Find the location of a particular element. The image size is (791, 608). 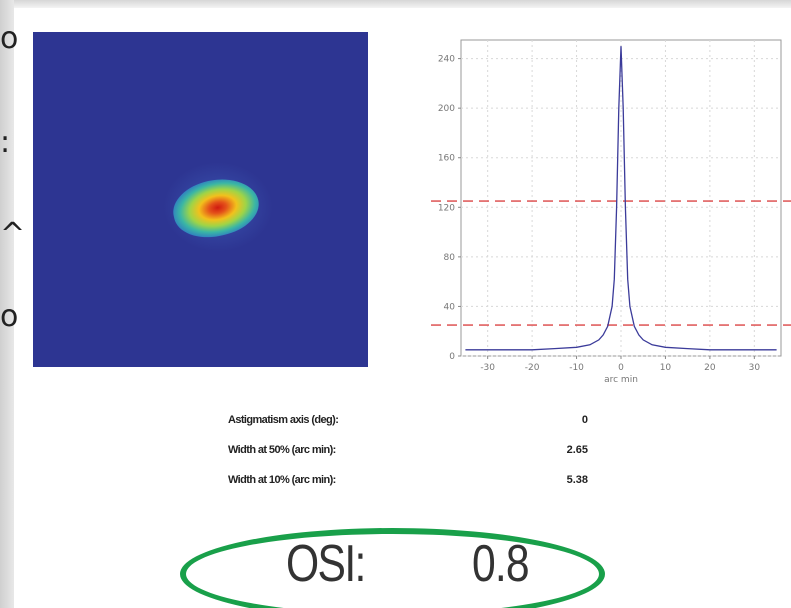

x-tick-label: 30 is located at coordinates (755, 368).